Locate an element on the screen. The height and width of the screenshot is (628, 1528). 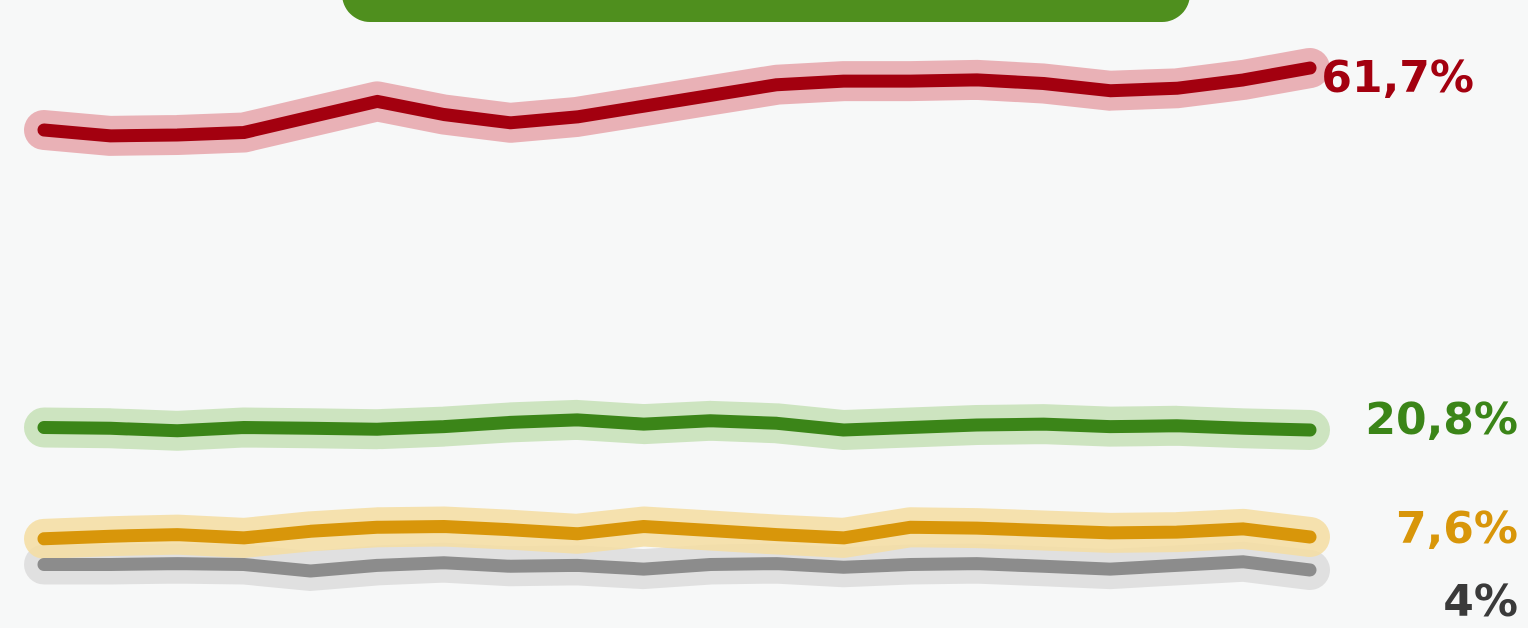
end-label-red: 61,7% is located at coordinates (1397, 77).